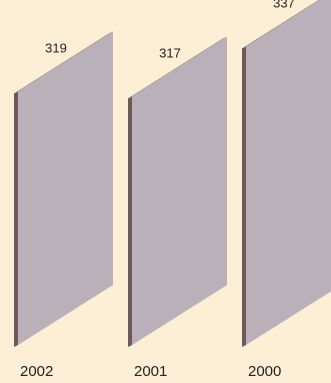  I want to click on value-label-2001: 317, so click(170, 53).